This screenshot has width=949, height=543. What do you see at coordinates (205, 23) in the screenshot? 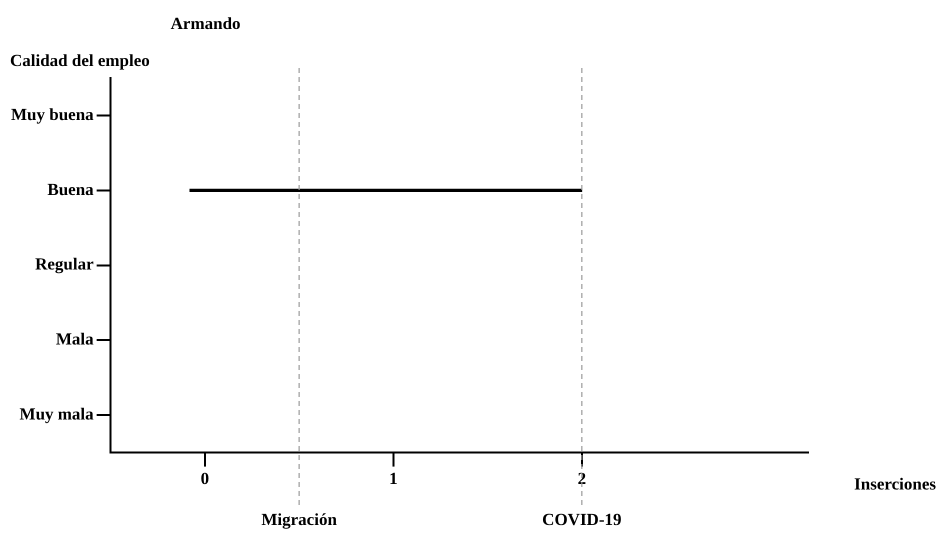
I see `chart-title: Armando` at bounding box center [205, 23].